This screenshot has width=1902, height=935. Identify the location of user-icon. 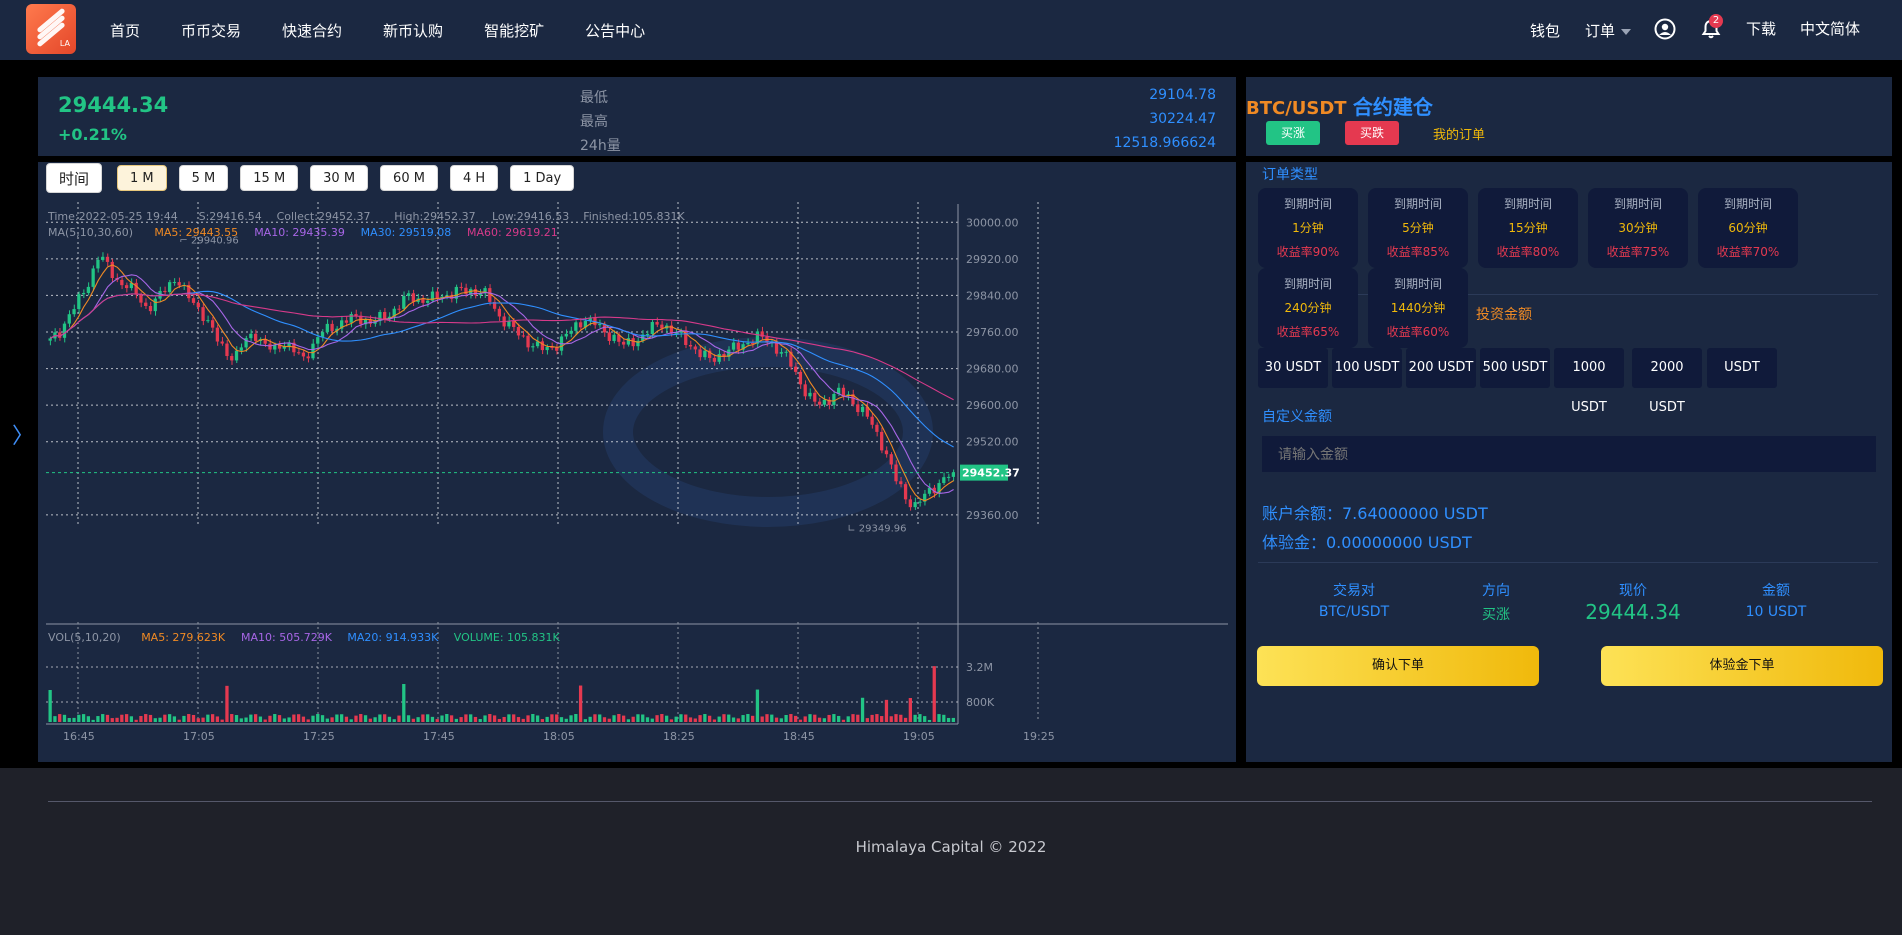
(1665, 29).